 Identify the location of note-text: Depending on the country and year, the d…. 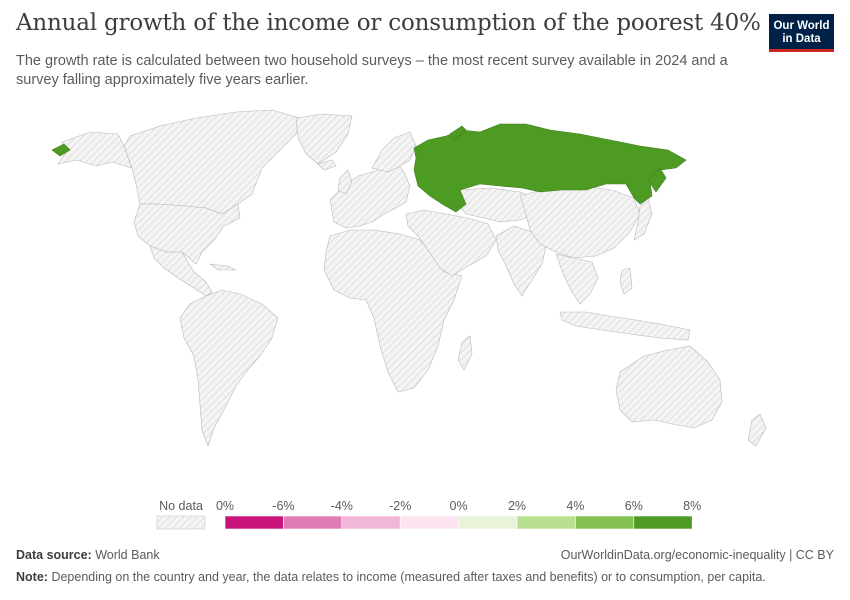
(408, 577).